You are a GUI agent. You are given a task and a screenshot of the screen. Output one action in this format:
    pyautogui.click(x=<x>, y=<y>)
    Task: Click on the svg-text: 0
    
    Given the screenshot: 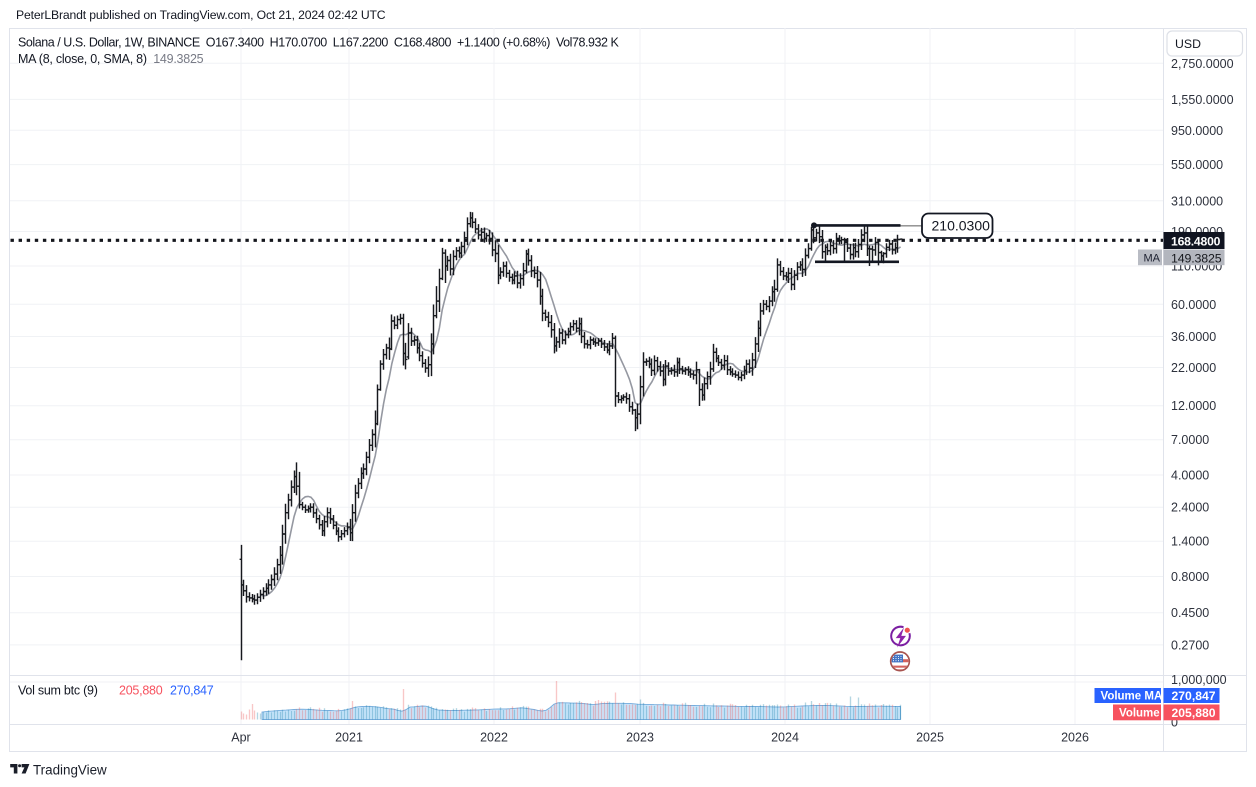 What is the action you would take?
    pyautogui.click(x=1174, y=723)
    